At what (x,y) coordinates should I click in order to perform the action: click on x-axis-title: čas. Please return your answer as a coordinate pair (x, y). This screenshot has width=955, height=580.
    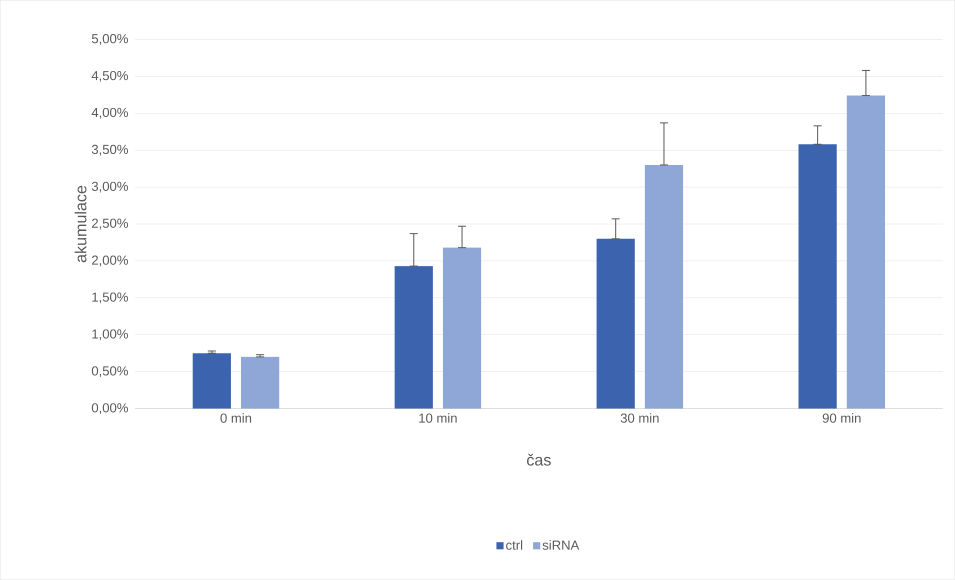
    Looking at the image, I should click on (539, 460).